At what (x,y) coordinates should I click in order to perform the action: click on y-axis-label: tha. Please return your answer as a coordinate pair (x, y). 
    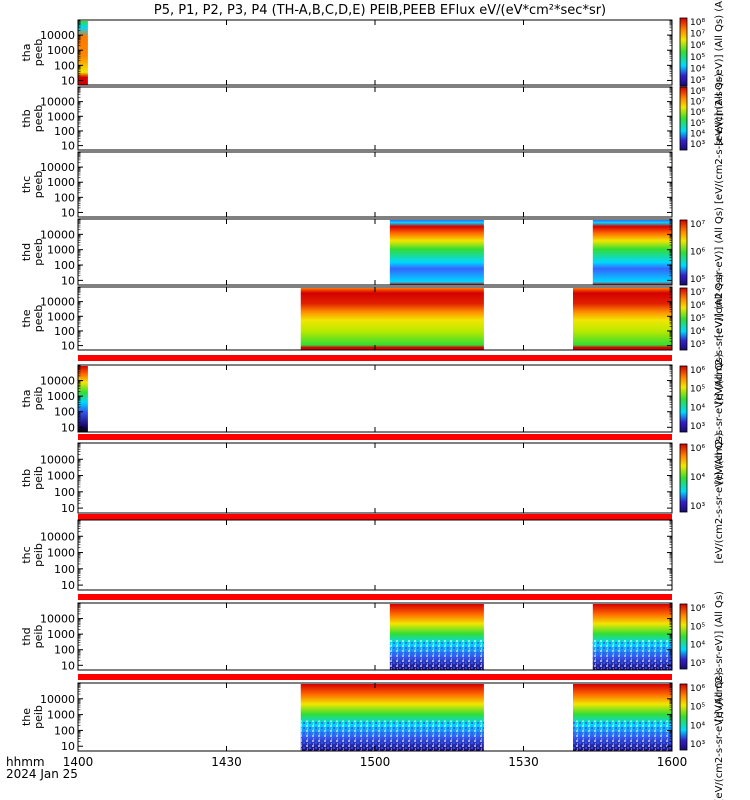
    Looking at the image, I should click on (26, 398).